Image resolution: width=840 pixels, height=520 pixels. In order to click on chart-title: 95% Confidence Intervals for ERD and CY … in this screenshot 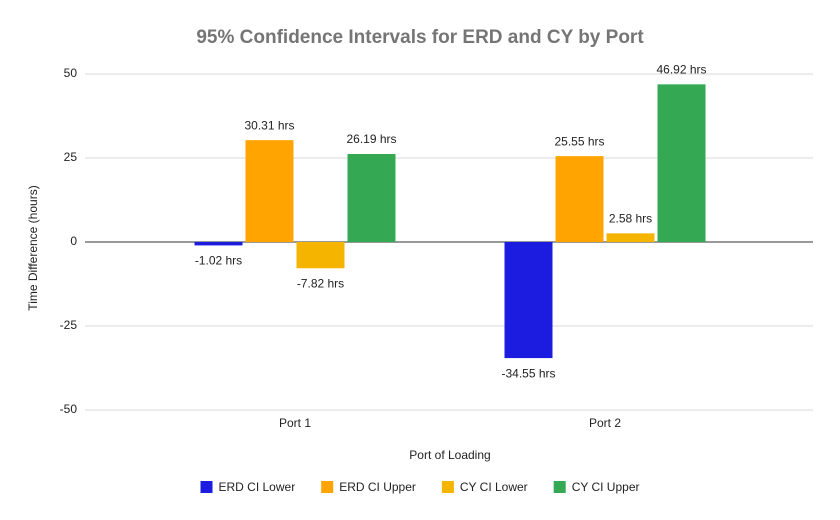, I will do `click(420, 37)`.